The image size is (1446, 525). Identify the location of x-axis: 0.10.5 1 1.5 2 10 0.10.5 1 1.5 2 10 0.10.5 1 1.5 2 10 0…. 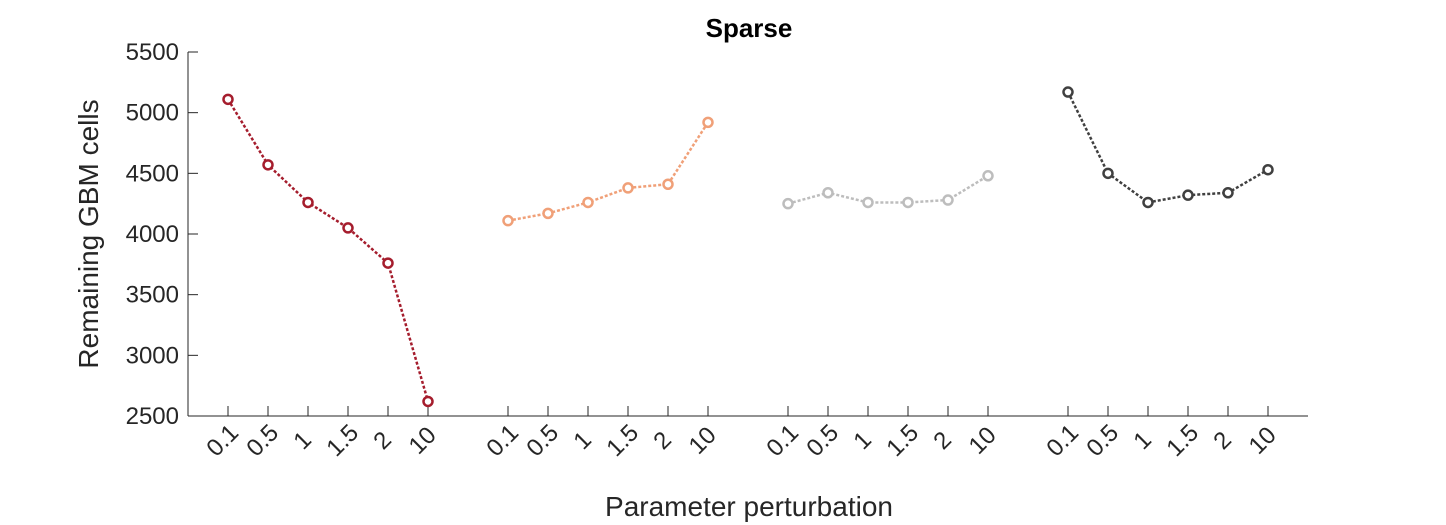
(748, 434).